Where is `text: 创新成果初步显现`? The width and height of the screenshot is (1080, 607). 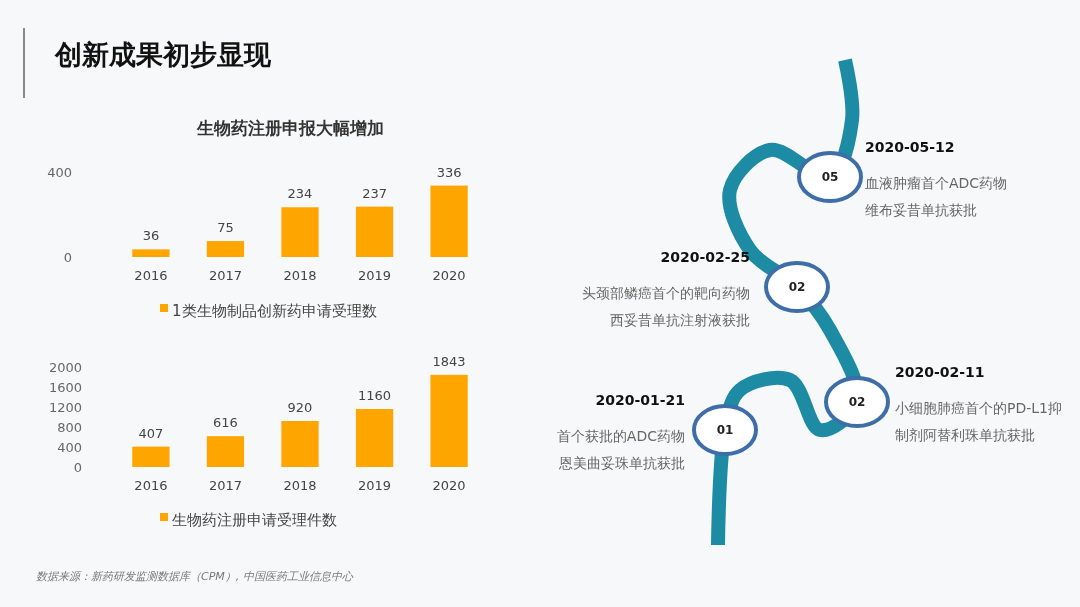
text: 创新成果初步显现 is located at coordinates (163, 54).